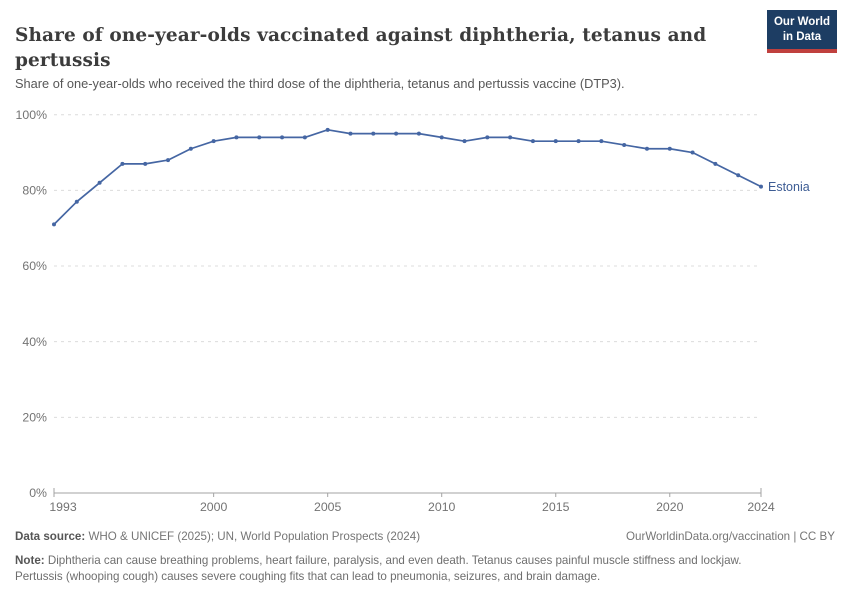 The width and height of the screenshot is (850, 605). Describe the element at coordinates (30, 560) in the screenshot. I see `footnote-label: Note:` at that location.